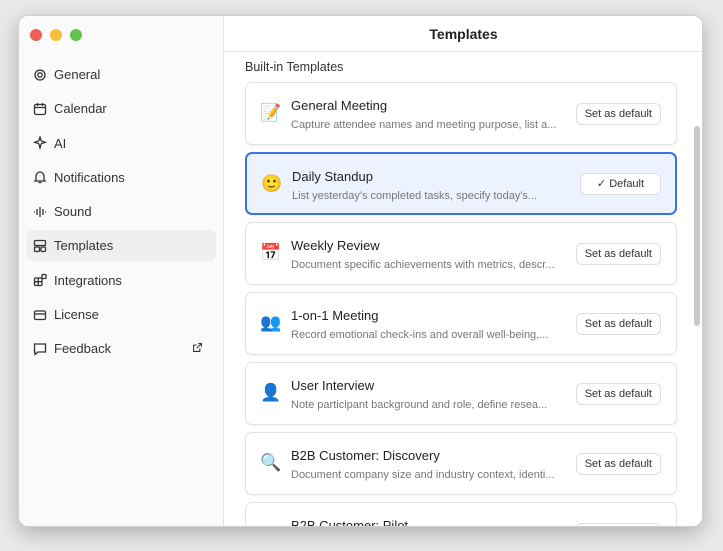 Image resolution: width=723 pixels, height=551 pixels. What do you see at coordinates (40, 177) in the screenshot?
I see `bell-icon` at bounding box center [40, 177].